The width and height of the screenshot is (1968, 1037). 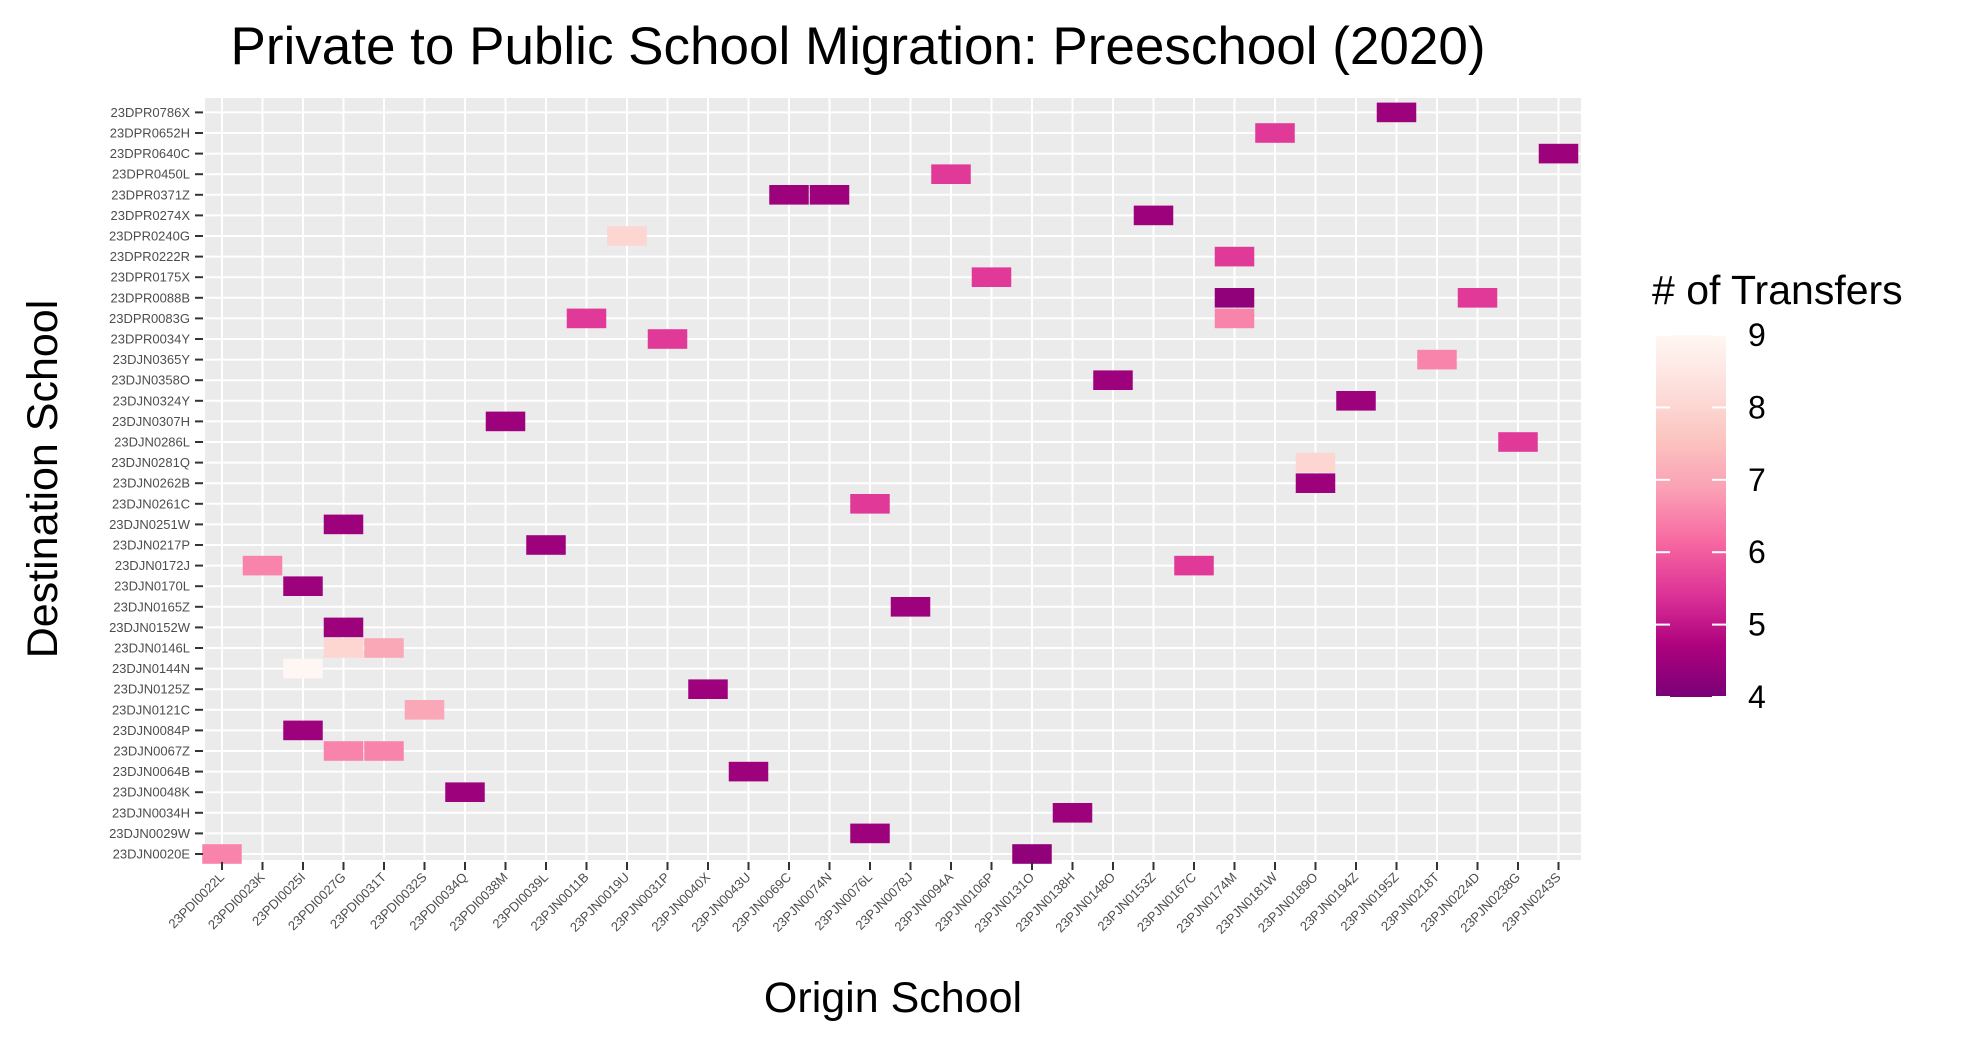 I want to click on y-tick-label: 23DJN0261C, so click(x=151, y=503).